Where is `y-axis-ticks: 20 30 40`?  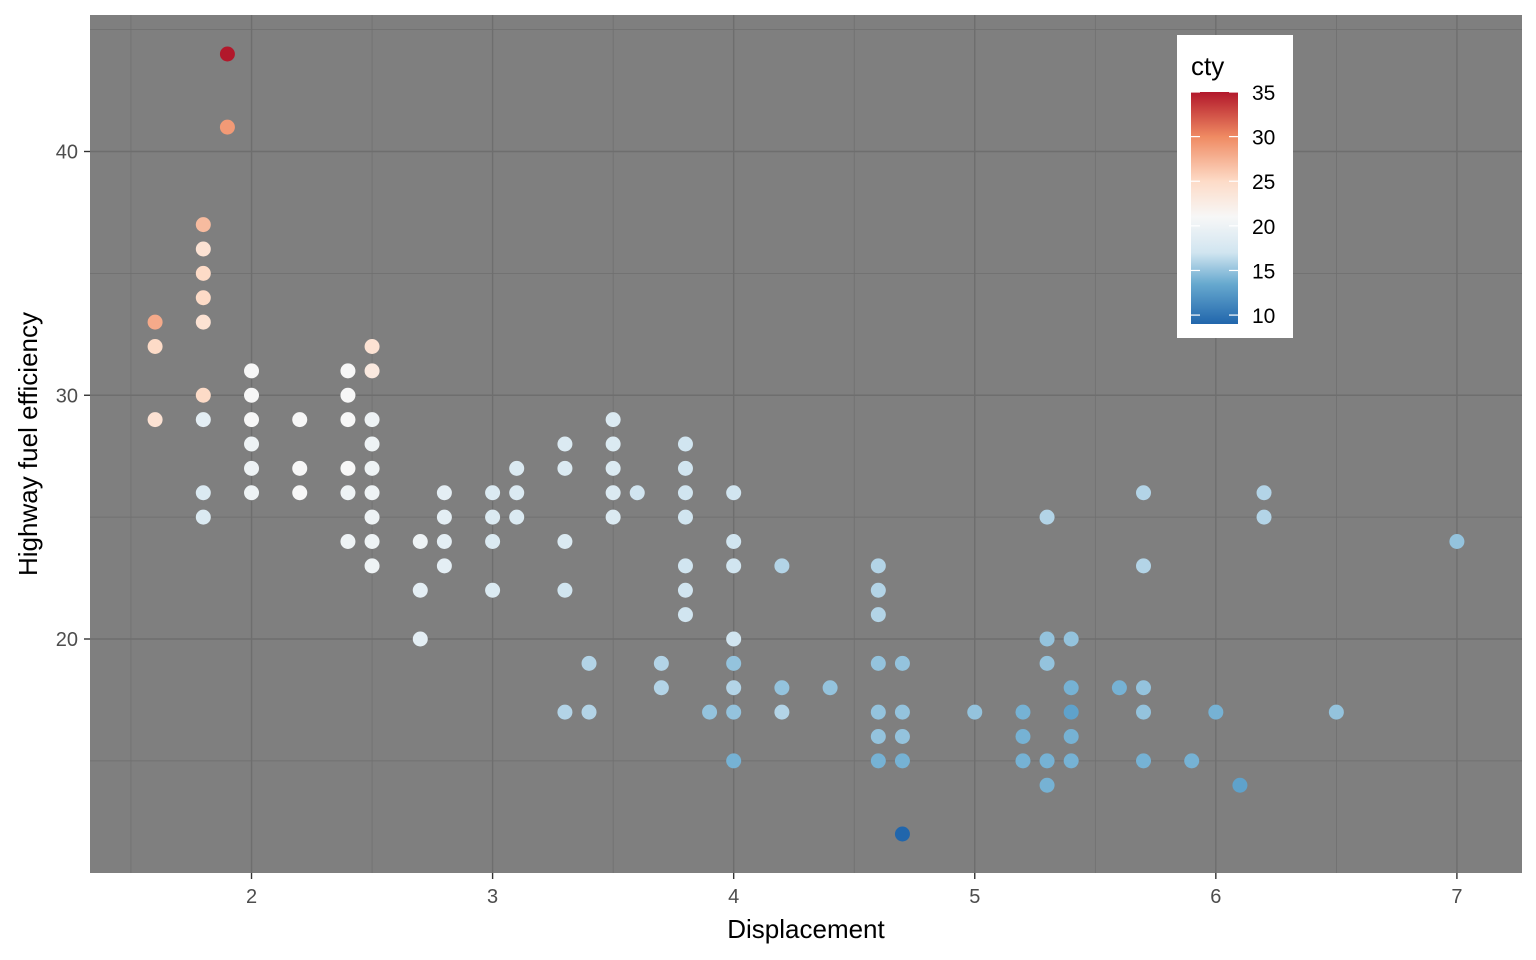
y-axis-ticks: 20 30 40 is located at coordinates (73, 396).